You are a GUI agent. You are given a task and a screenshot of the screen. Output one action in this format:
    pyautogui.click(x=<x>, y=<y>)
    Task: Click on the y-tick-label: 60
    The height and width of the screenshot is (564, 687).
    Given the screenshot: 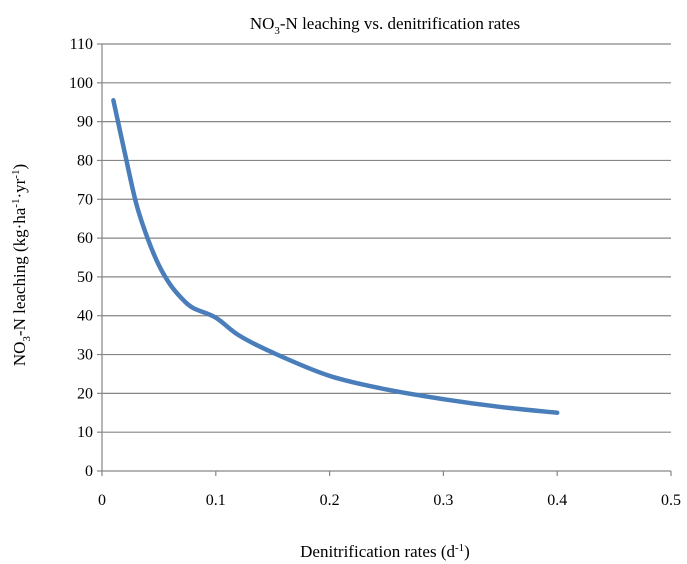 What is the action you would take?
    pyautogui.click(x=85, y=238)
    